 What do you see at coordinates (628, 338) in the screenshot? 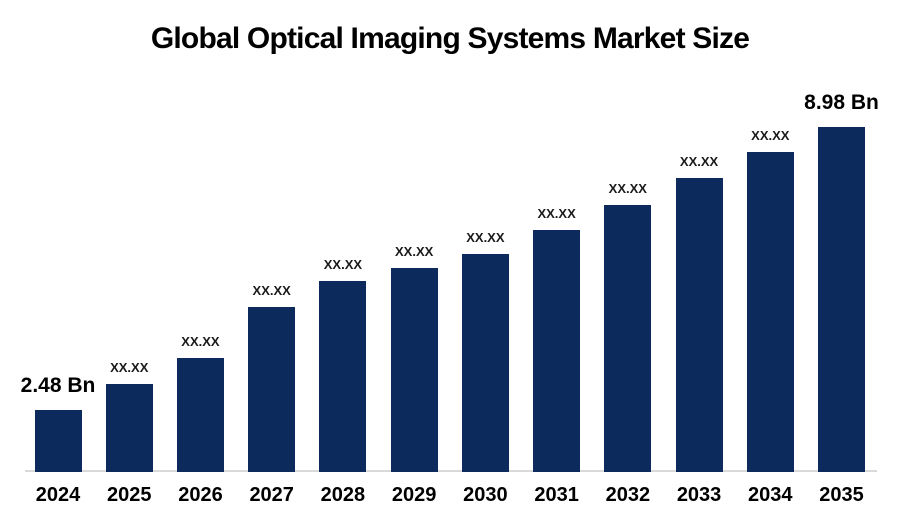
I see `bar-2032` at bounding box center [628, 338].